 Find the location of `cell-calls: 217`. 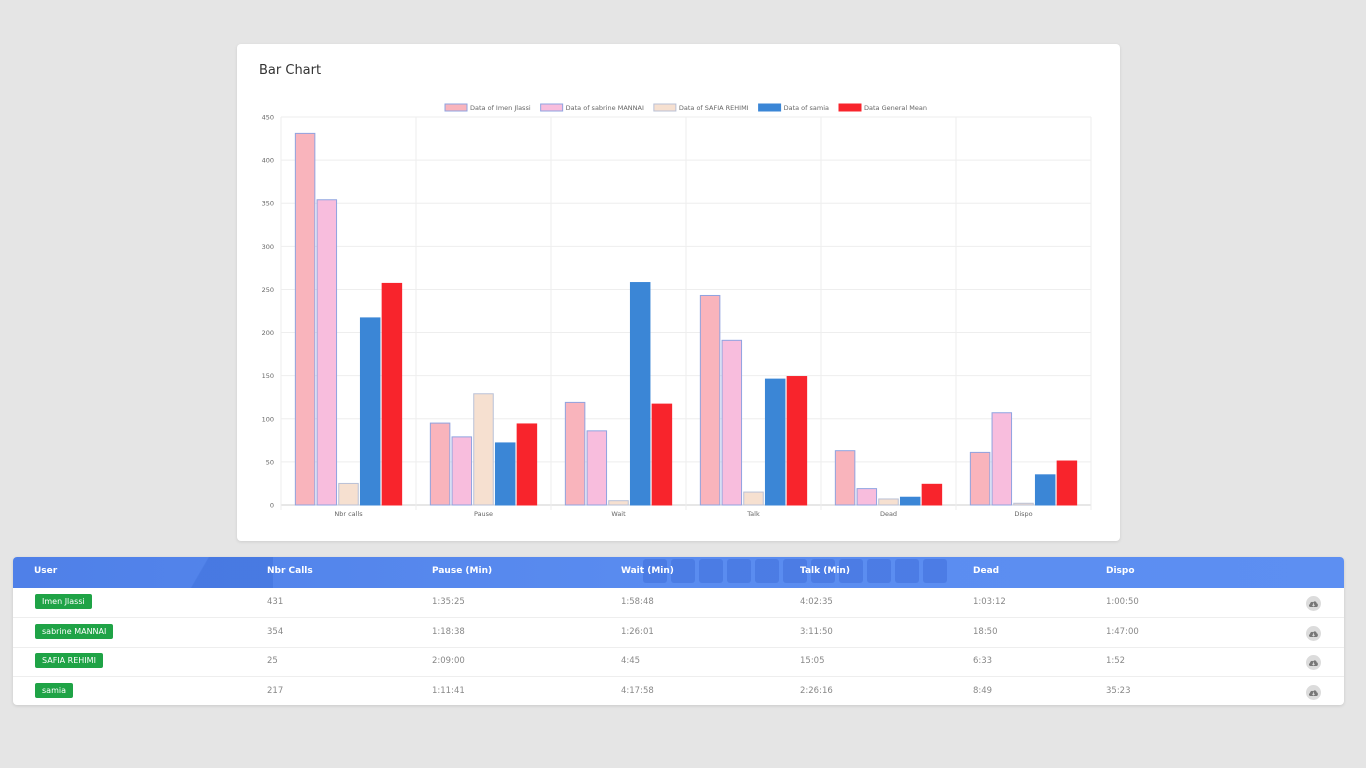

cell-calls: 217 is located at coordinates (275, 690).